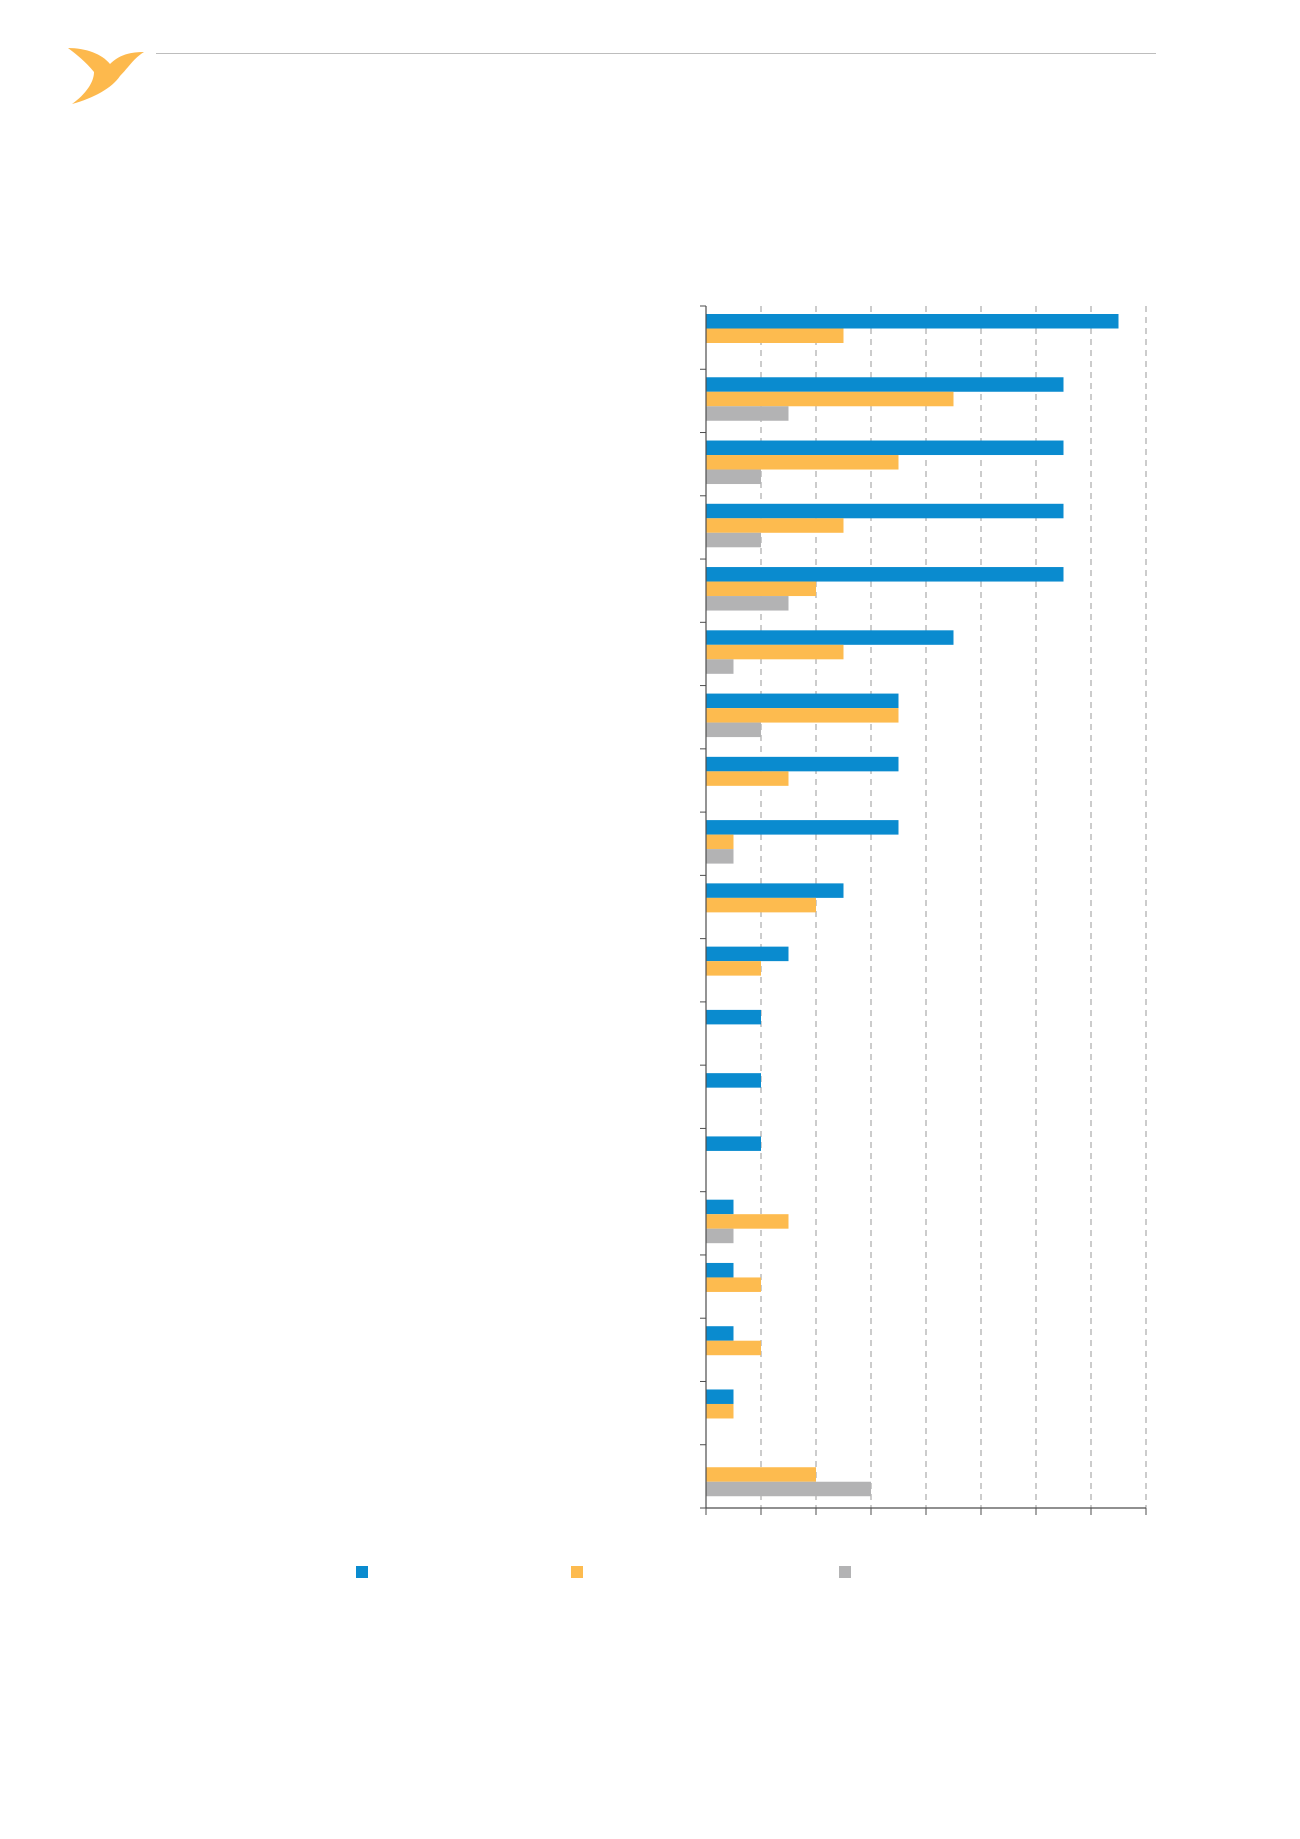 This screenshot has width=1300, height=1839. I want to click on bird-logo-icon, so click(106, 76).